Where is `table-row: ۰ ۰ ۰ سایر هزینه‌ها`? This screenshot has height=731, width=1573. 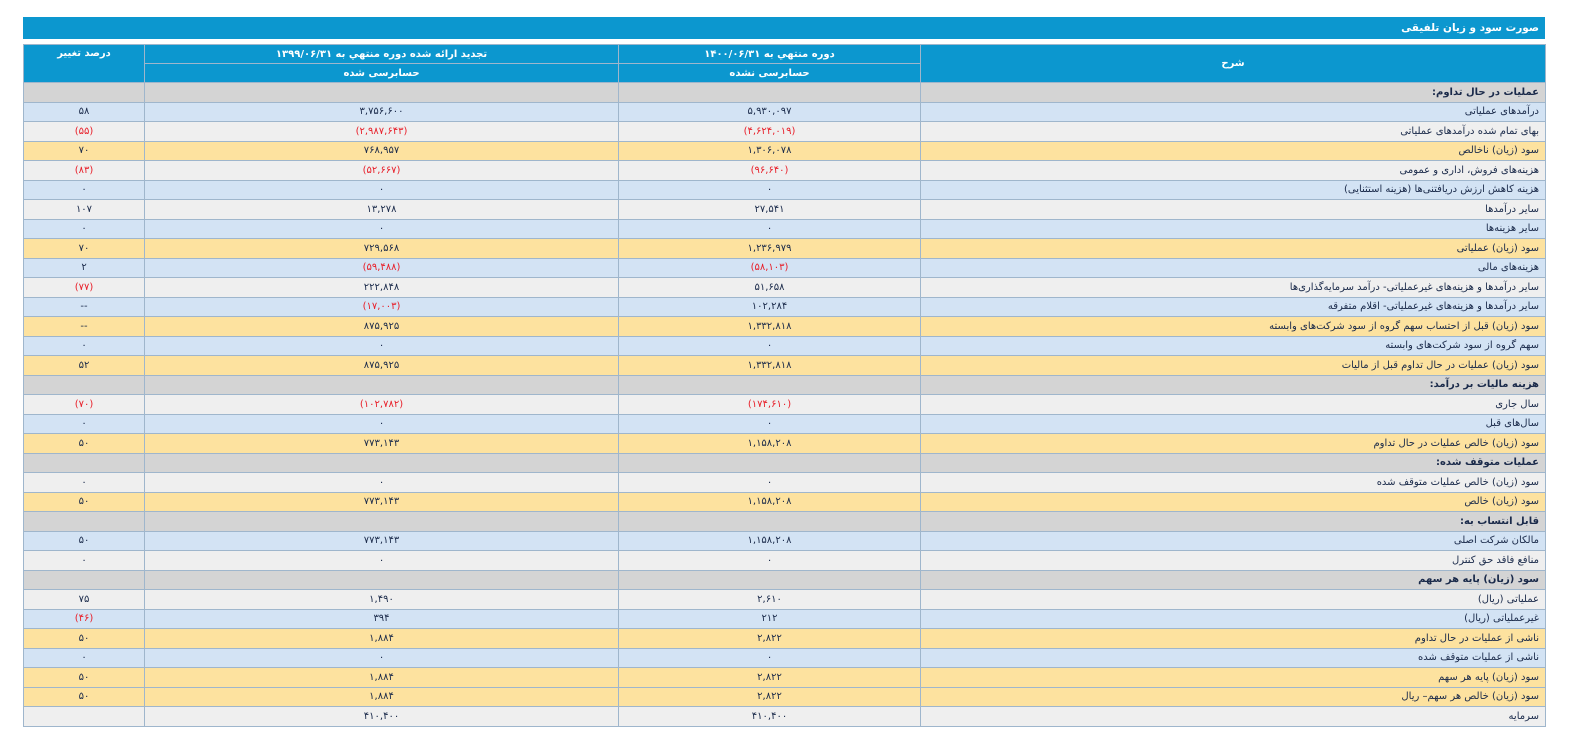 table-row: ۰ ۰ ۰ سایر هزینه‌ها is located at coordinates (784, 228).